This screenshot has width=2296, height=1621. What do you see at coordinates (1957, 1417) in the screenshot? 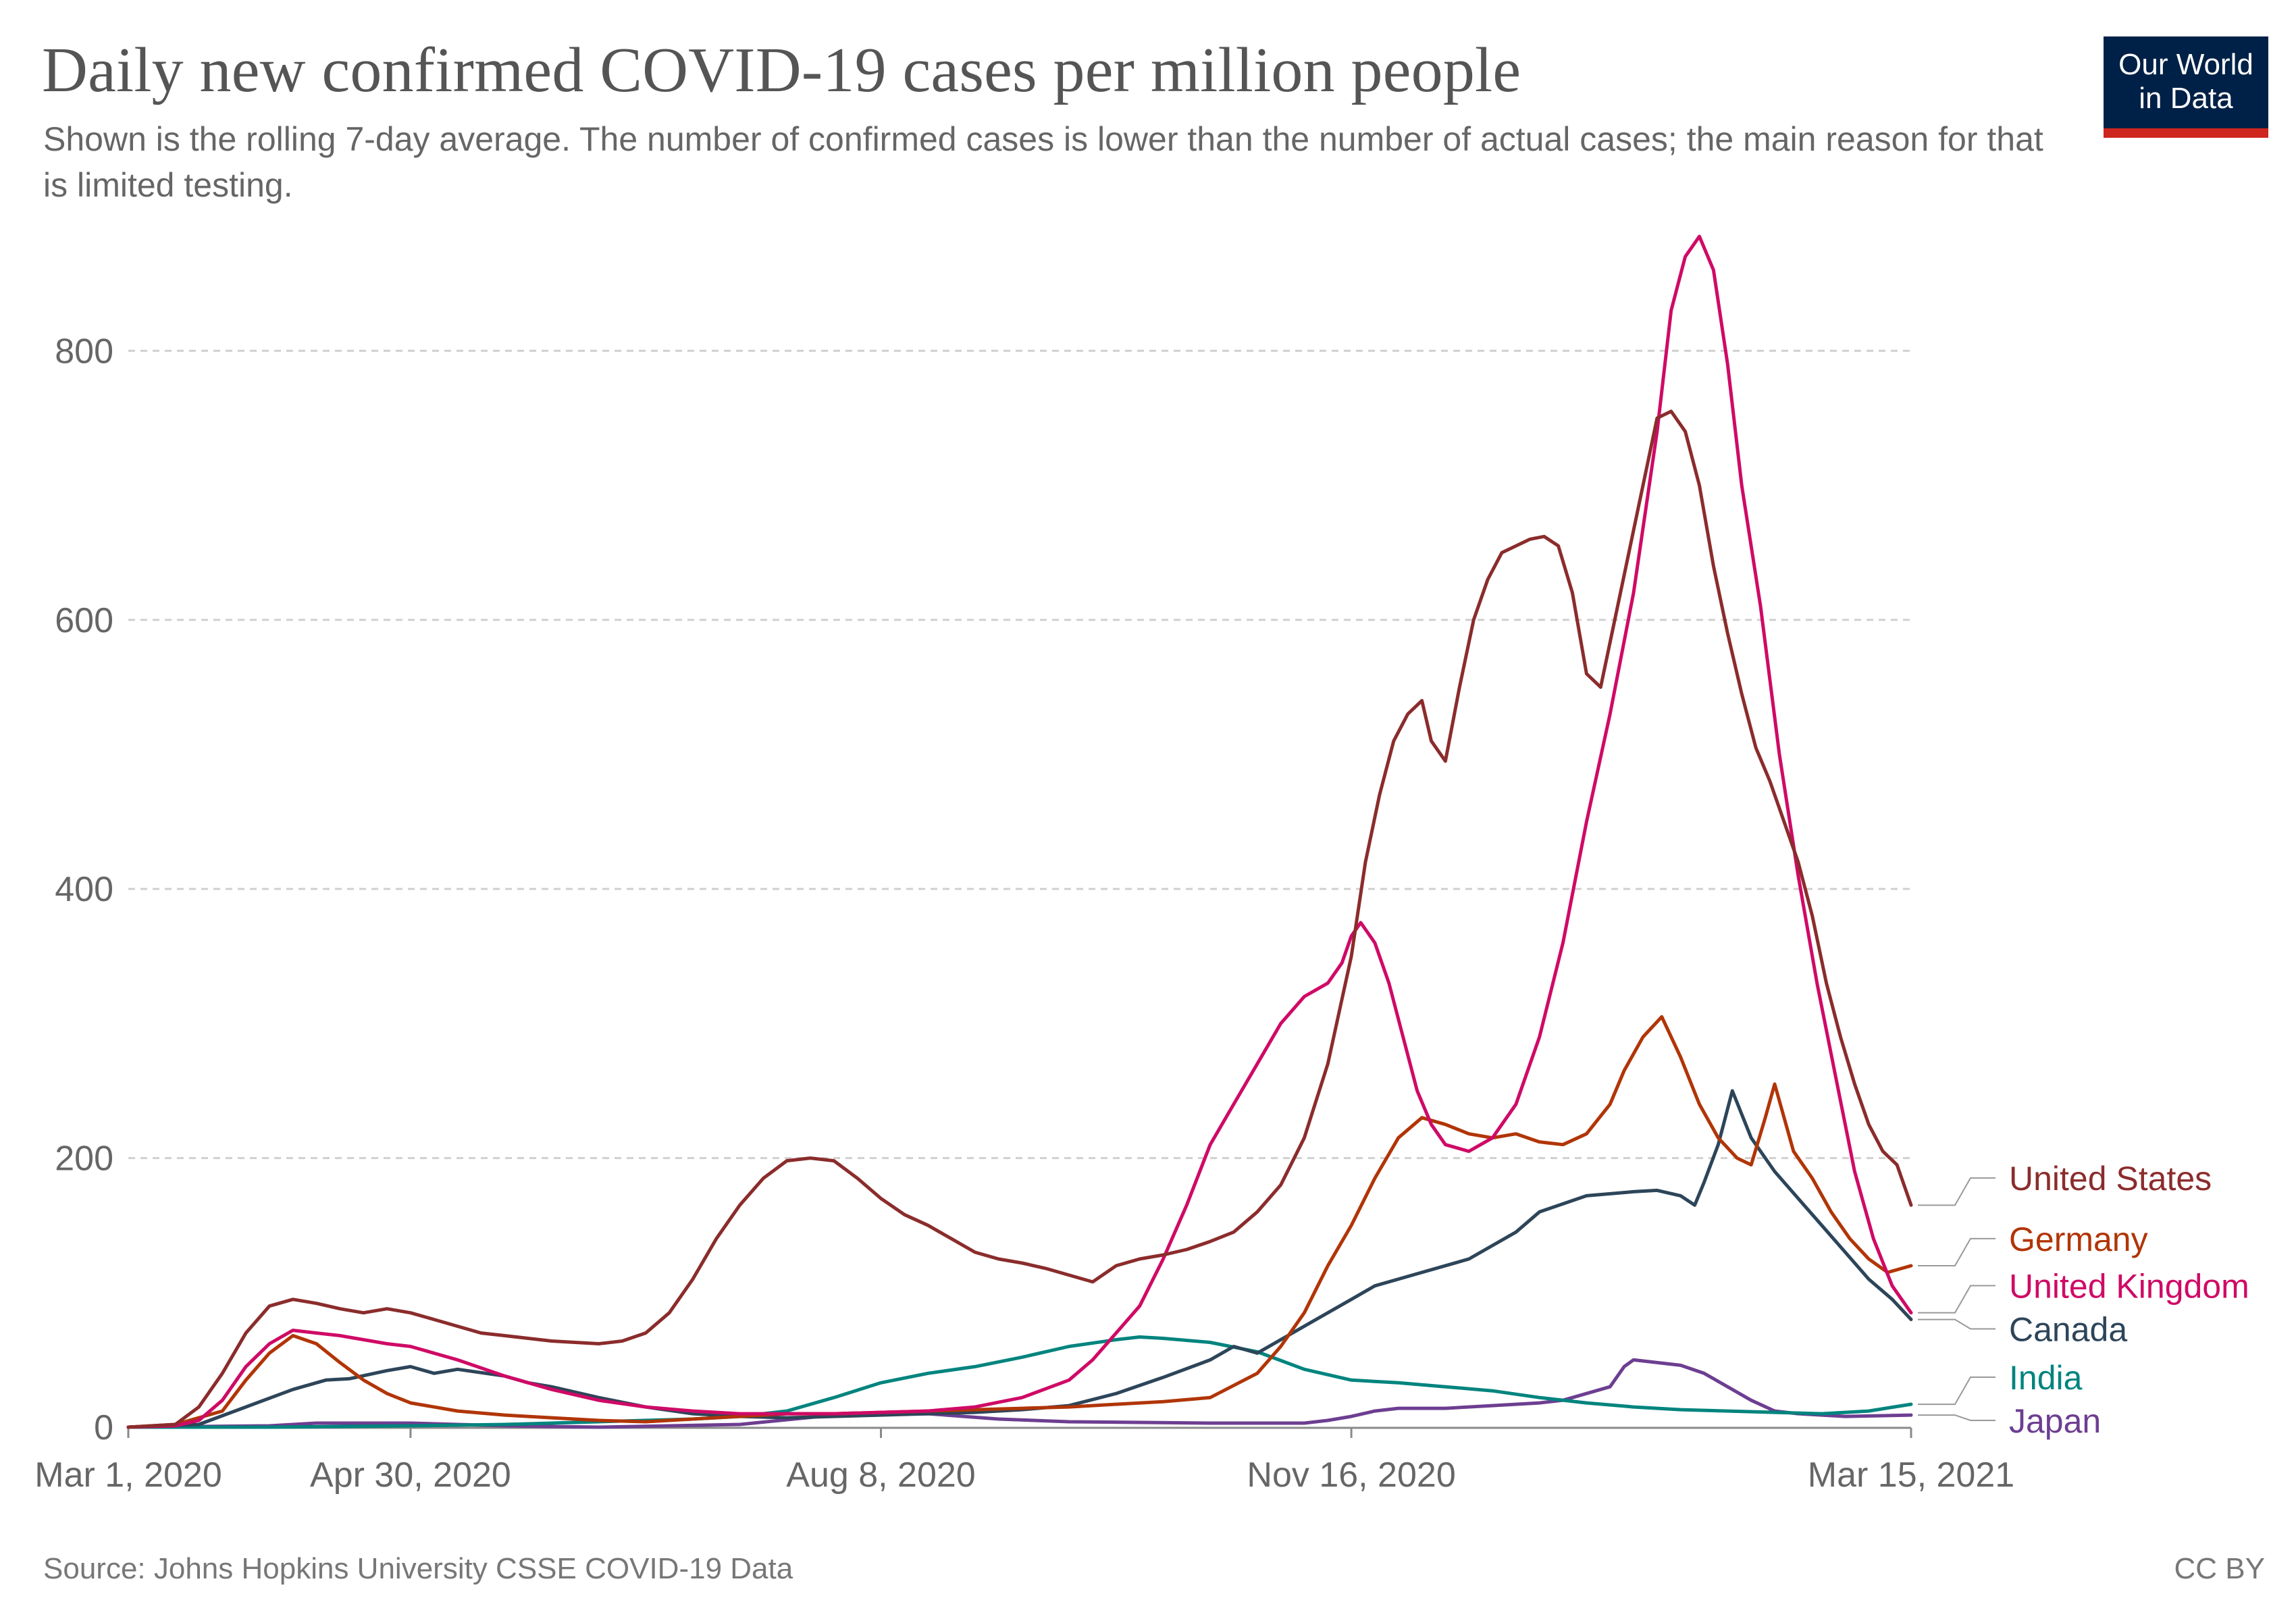
I see `label-leader-japan` at bounding box center [1957, 1417].